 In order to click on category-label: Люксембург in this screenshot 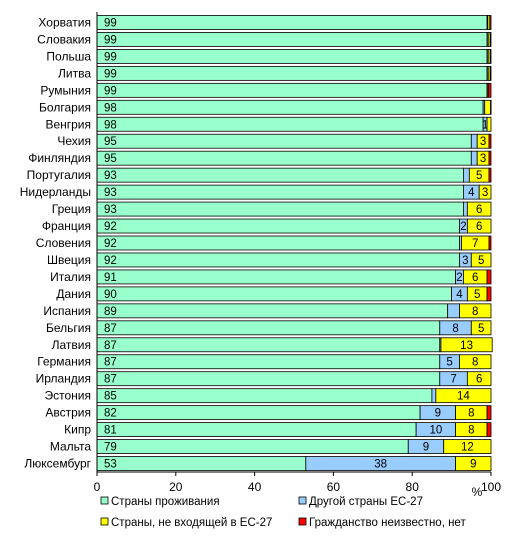, I will do `click(57, 464)`.